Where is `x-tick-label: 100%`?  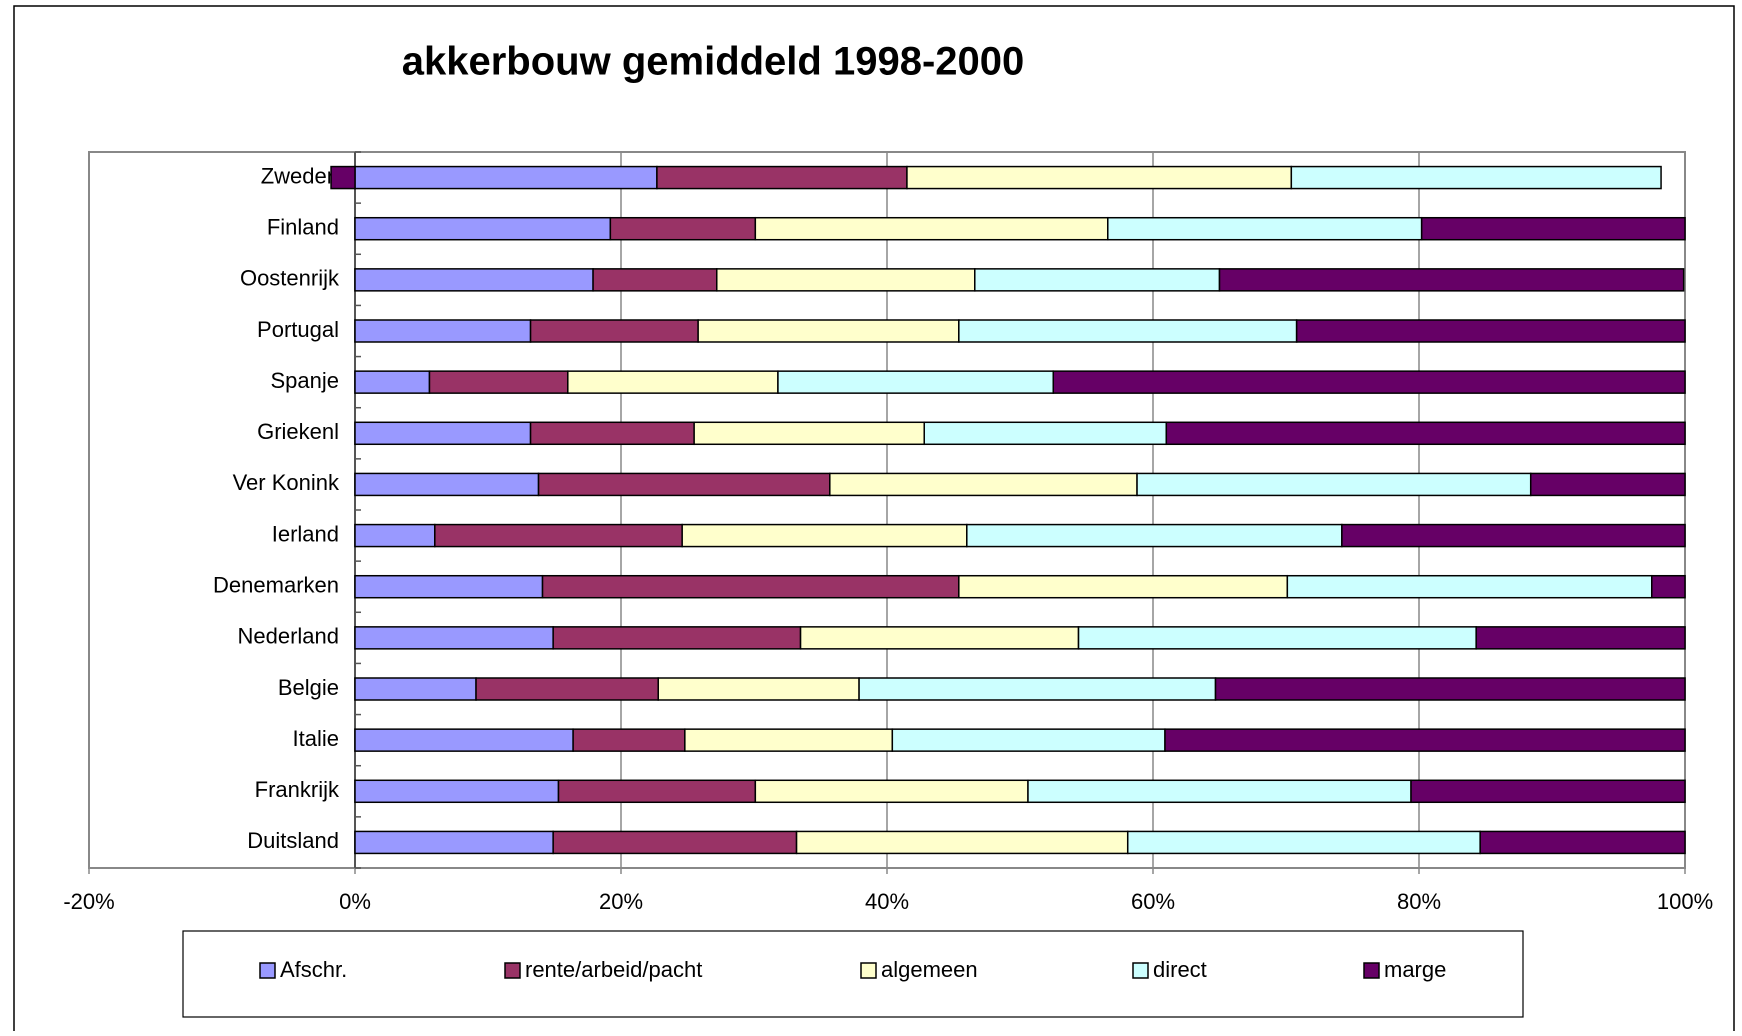
x-tick-label: 100% is located at coordinates (1685, 901).